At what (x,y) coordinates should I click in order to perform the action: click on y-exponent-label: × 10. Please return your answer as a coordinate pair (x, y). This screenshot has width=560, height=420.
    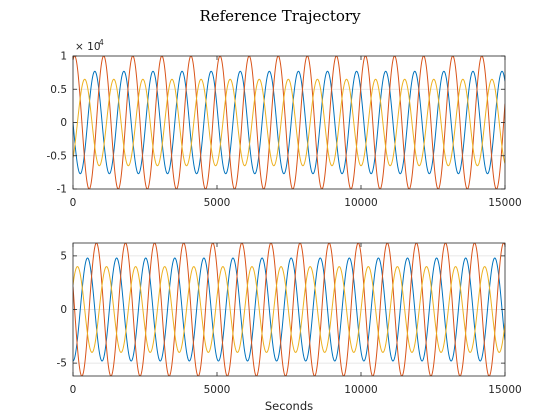
    Looking at the image, I should click on (88, 47).